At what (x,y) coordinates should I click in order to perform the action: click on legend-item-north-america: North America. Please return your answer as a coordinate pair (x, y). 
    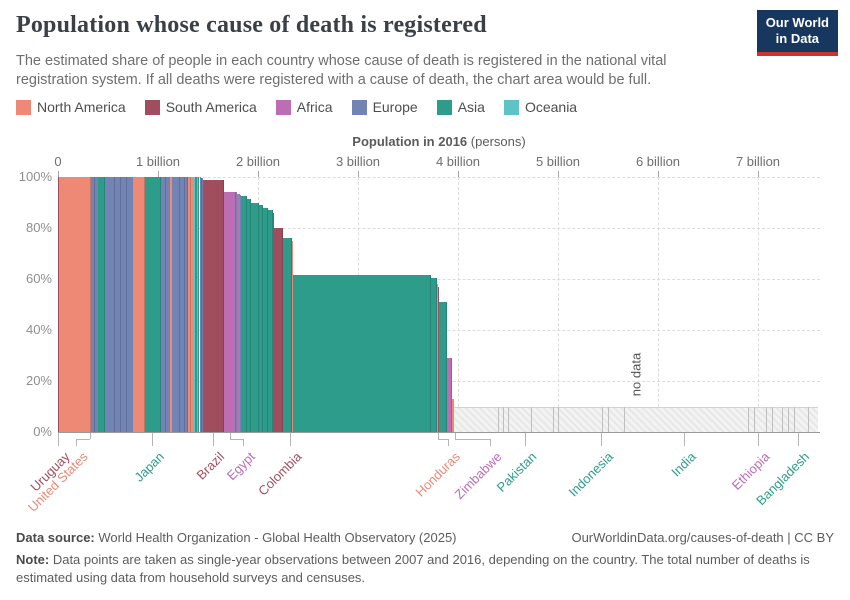
    Looking at the image, I should click on (71, 107).